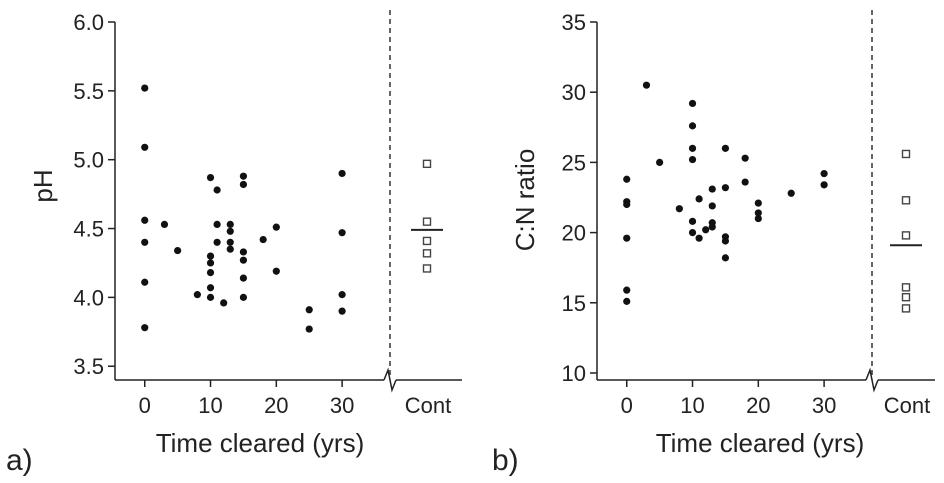 The image size is (944, 483). Describe the element at coordinates (243, 208) in the screenshot. I see `panel-a-points` at that location.